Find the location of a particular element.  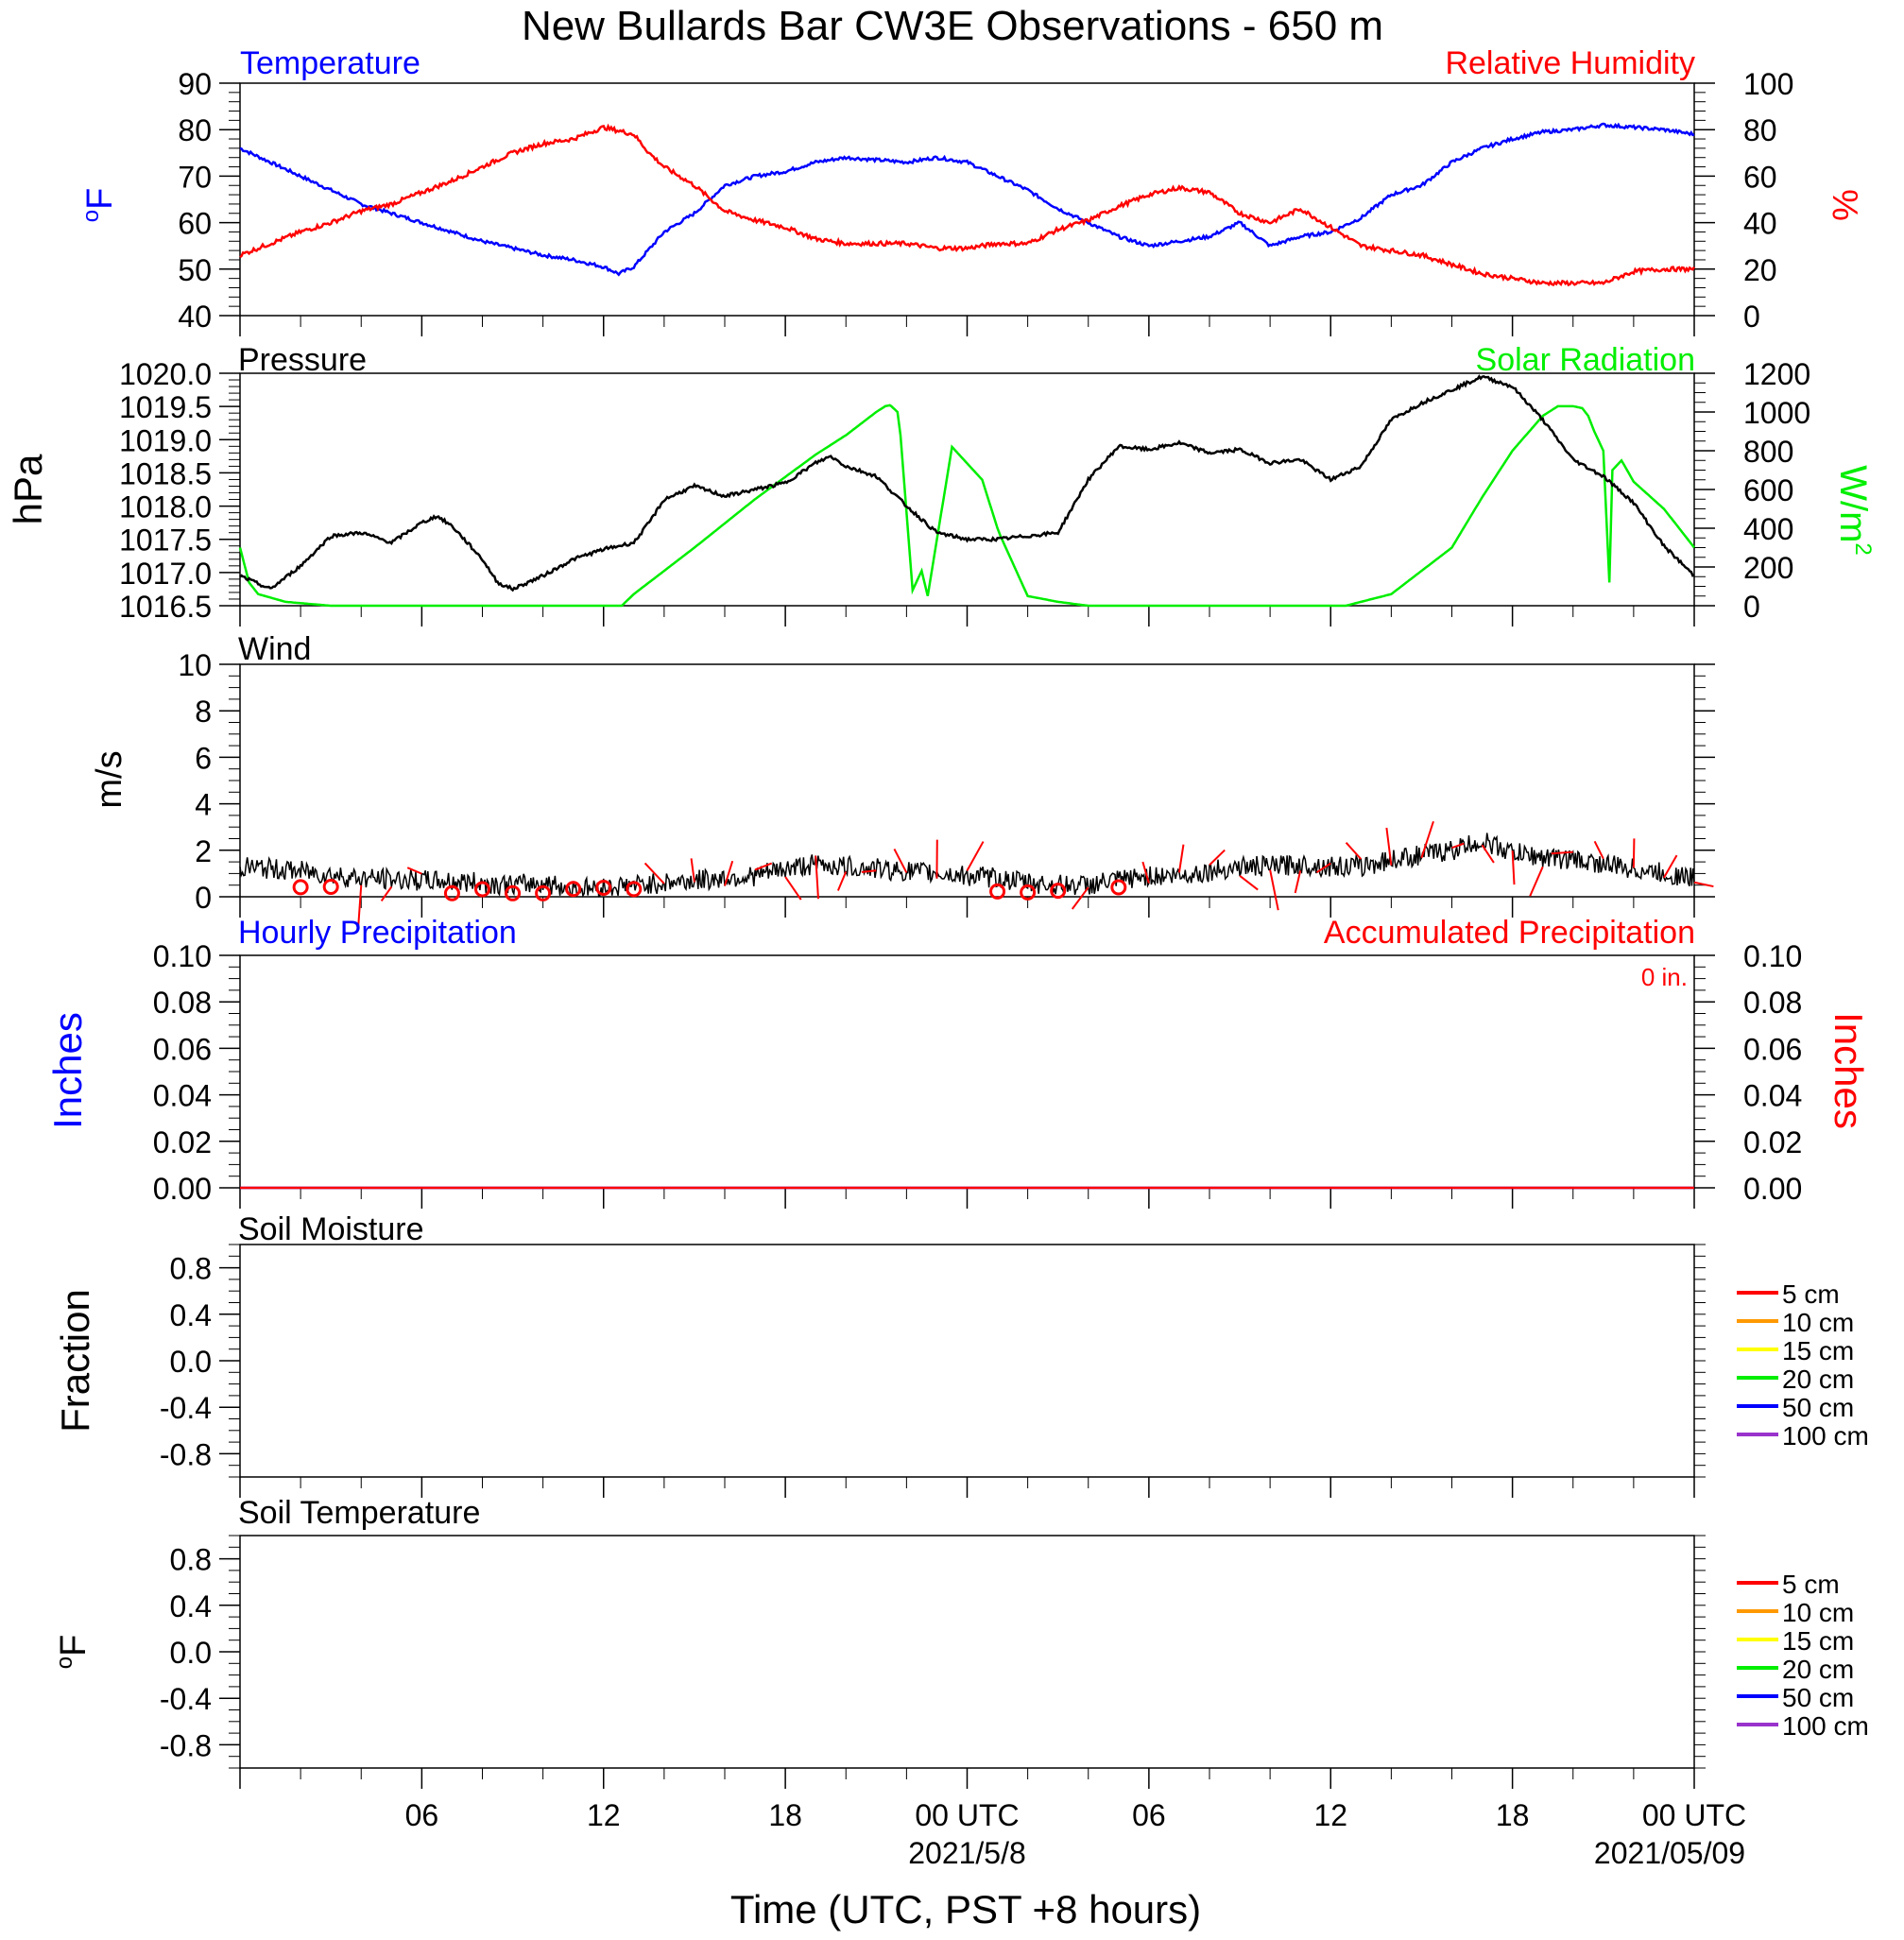

panel5-left-tick-label: -0.8 is located at coordinates (186, 1454).